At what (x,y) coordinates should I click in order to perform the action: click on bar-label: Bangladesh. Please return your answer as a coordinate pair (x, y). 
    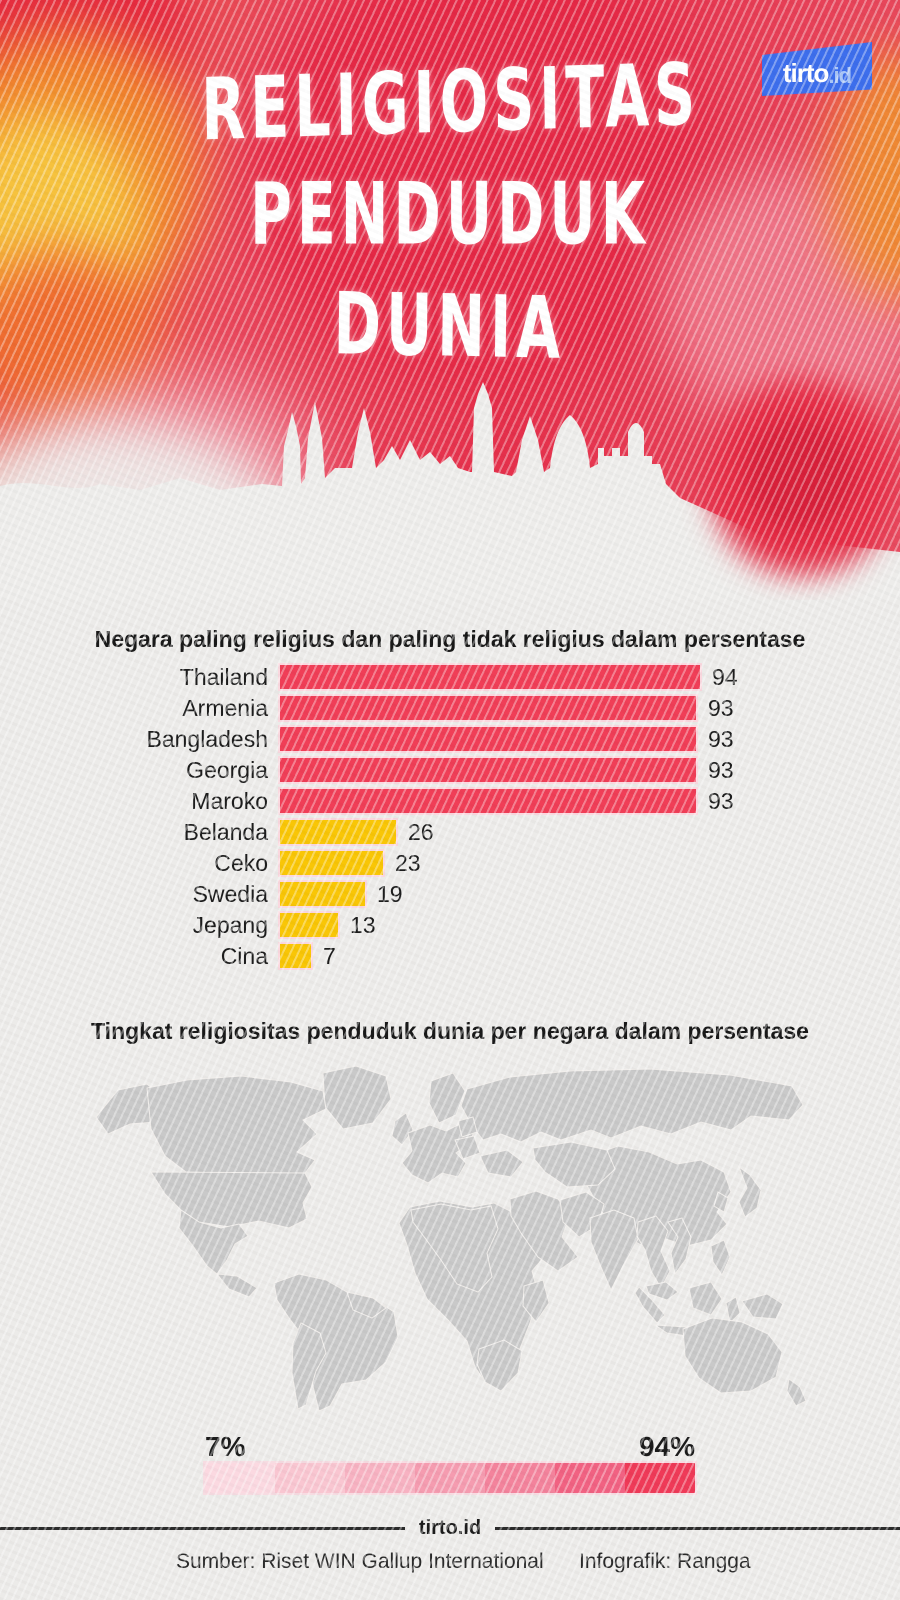
    Looking at the image, I should click on (207, 738).